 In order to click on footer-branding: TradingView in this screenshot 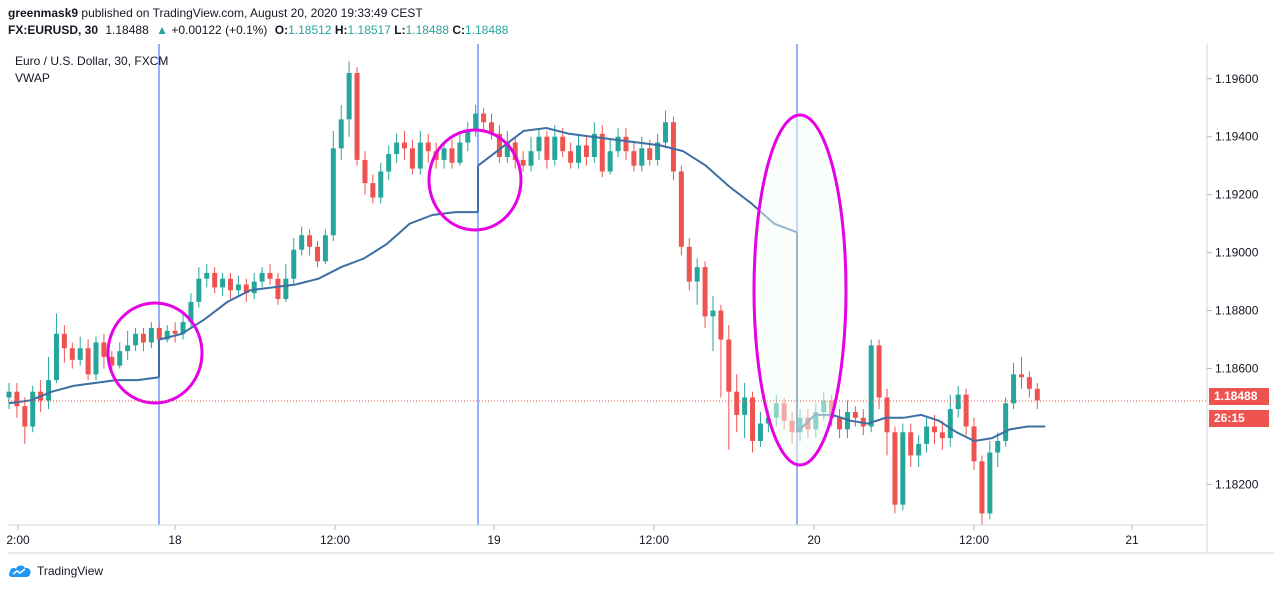, I will do `click(55, 571)`.